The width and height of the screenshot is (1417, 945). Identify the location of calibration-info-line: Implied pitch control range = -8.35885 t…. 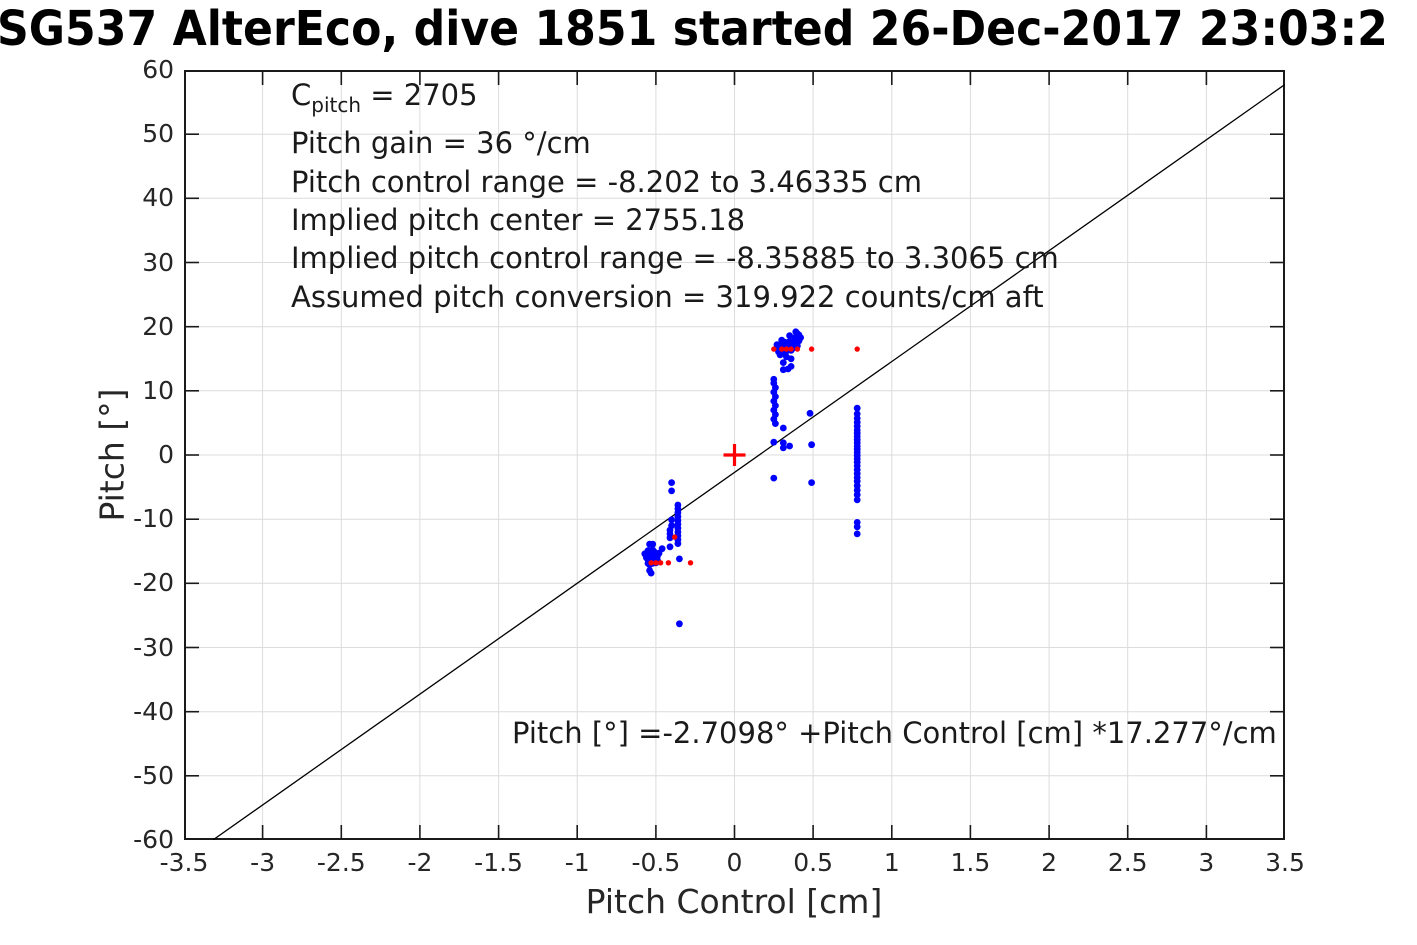
(675, 258).